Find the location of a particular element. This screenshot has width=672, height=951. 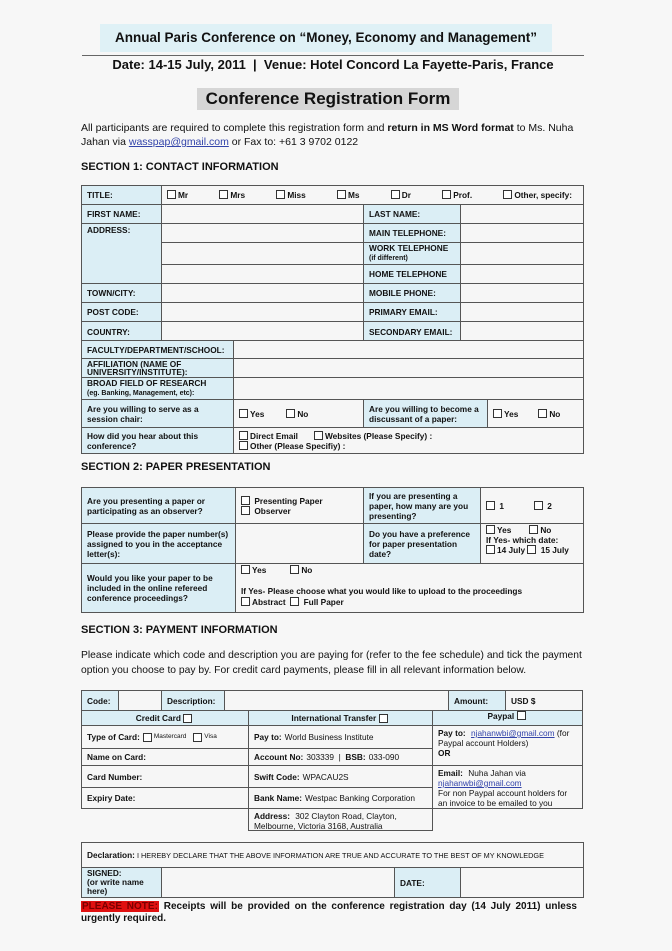

hear-other: Other (Please Specifiy) : is located at coordinates (292, 445).